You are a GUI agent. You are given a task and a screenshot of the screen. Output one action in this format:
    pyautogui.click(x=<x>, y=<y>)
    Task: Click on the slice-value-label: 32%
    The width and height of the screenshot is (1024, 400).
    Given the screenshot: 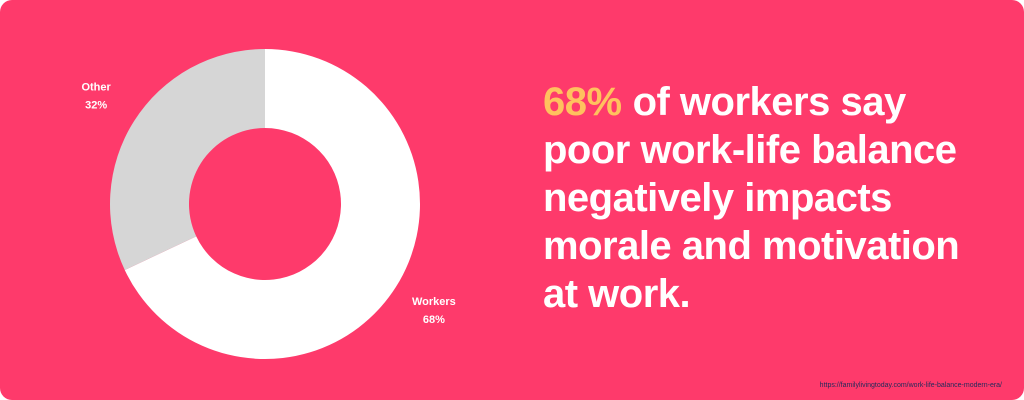 What is the action you would take?
    pyautogui.click(x=96, y=106)
    